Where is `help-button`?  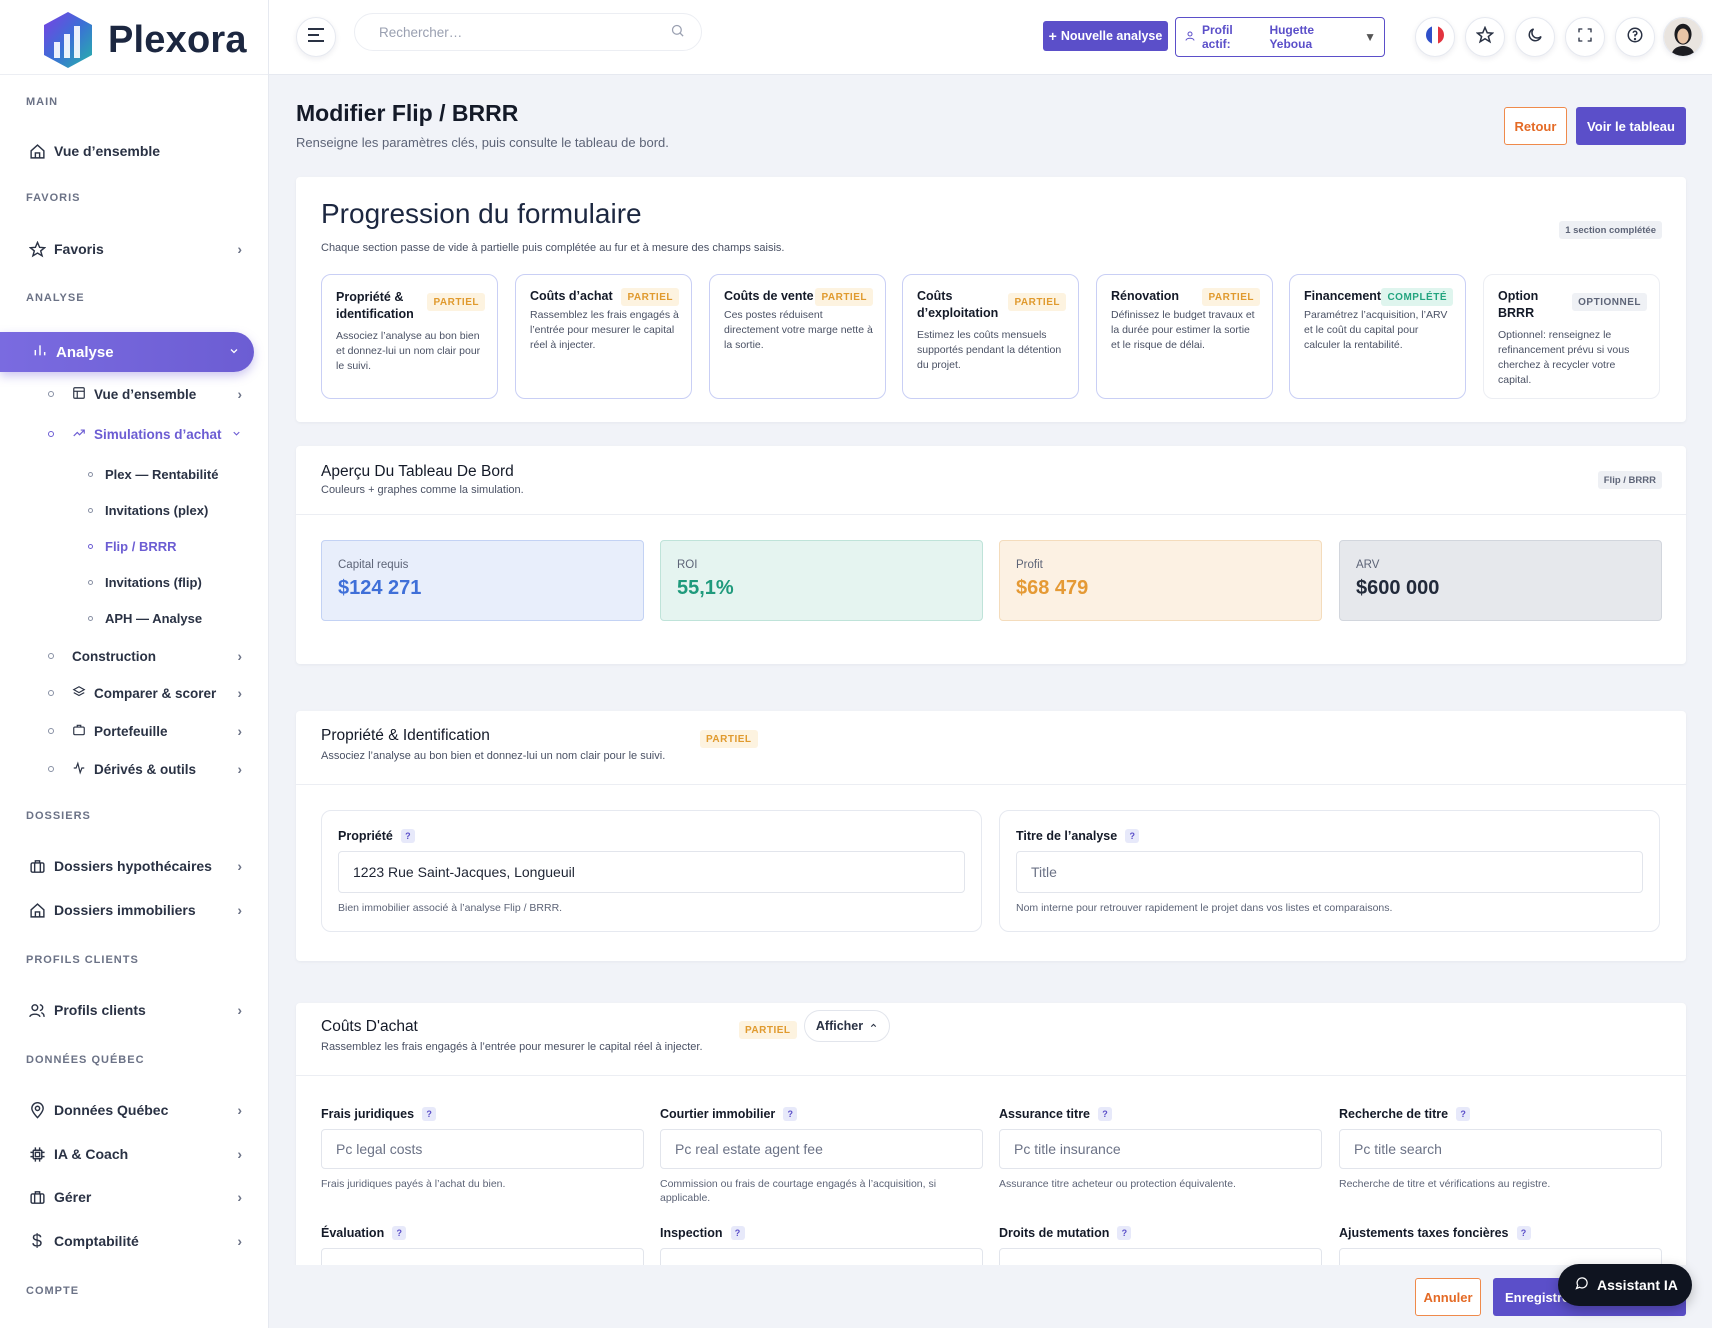 help-button is located at coordinates (1635, 37).